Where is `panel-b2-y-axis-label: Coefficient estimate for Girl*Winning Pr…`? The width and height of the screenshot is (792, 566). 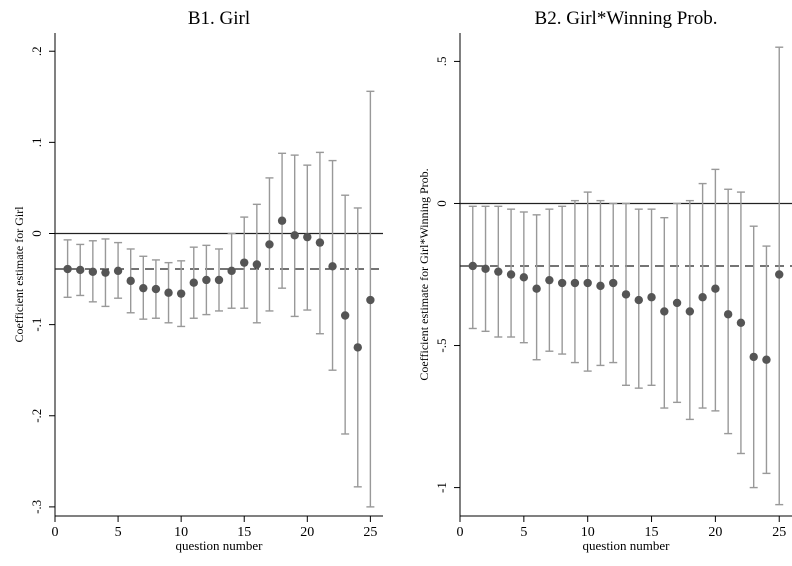
panel-b2-y-axis-label: Coefficient estimate for Girl*Winning Pr… is located at coordinates (424, 274).